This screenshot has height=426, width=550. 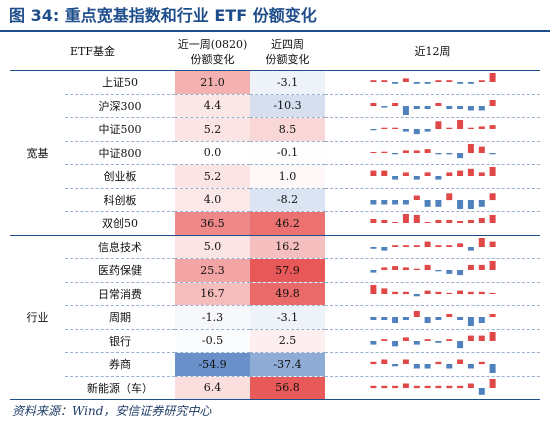 What do you see at coordinates (287, 44) in the screenshot?
I see `header-4week-line1: 近四周` at bounding box center [287, 44].